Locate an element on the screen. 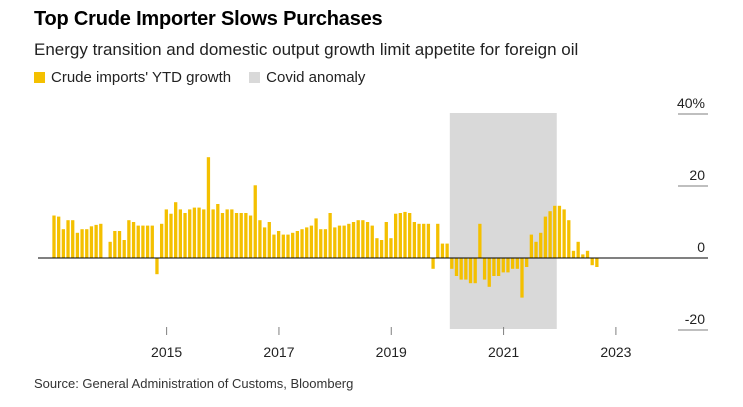 This screenshot has width=743, height=407. x-tick-label: 2023 is located at coordinates (615, 352).